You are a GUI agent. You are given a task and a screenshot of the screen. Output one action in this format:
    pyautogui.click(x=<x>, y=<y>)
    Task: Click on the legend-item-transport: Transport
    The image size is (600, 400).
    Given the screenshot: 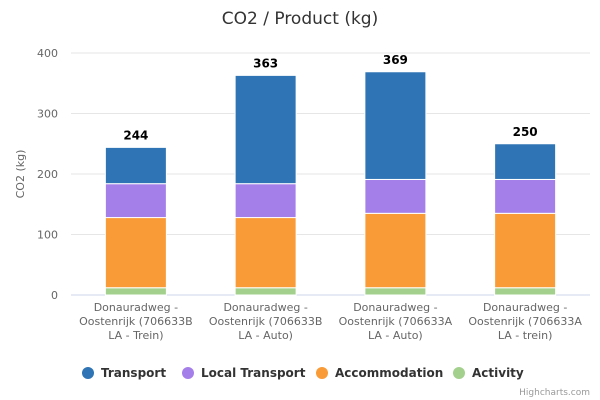 What is the action you would take?
    pyautogui.click(x=124, y=373)
    